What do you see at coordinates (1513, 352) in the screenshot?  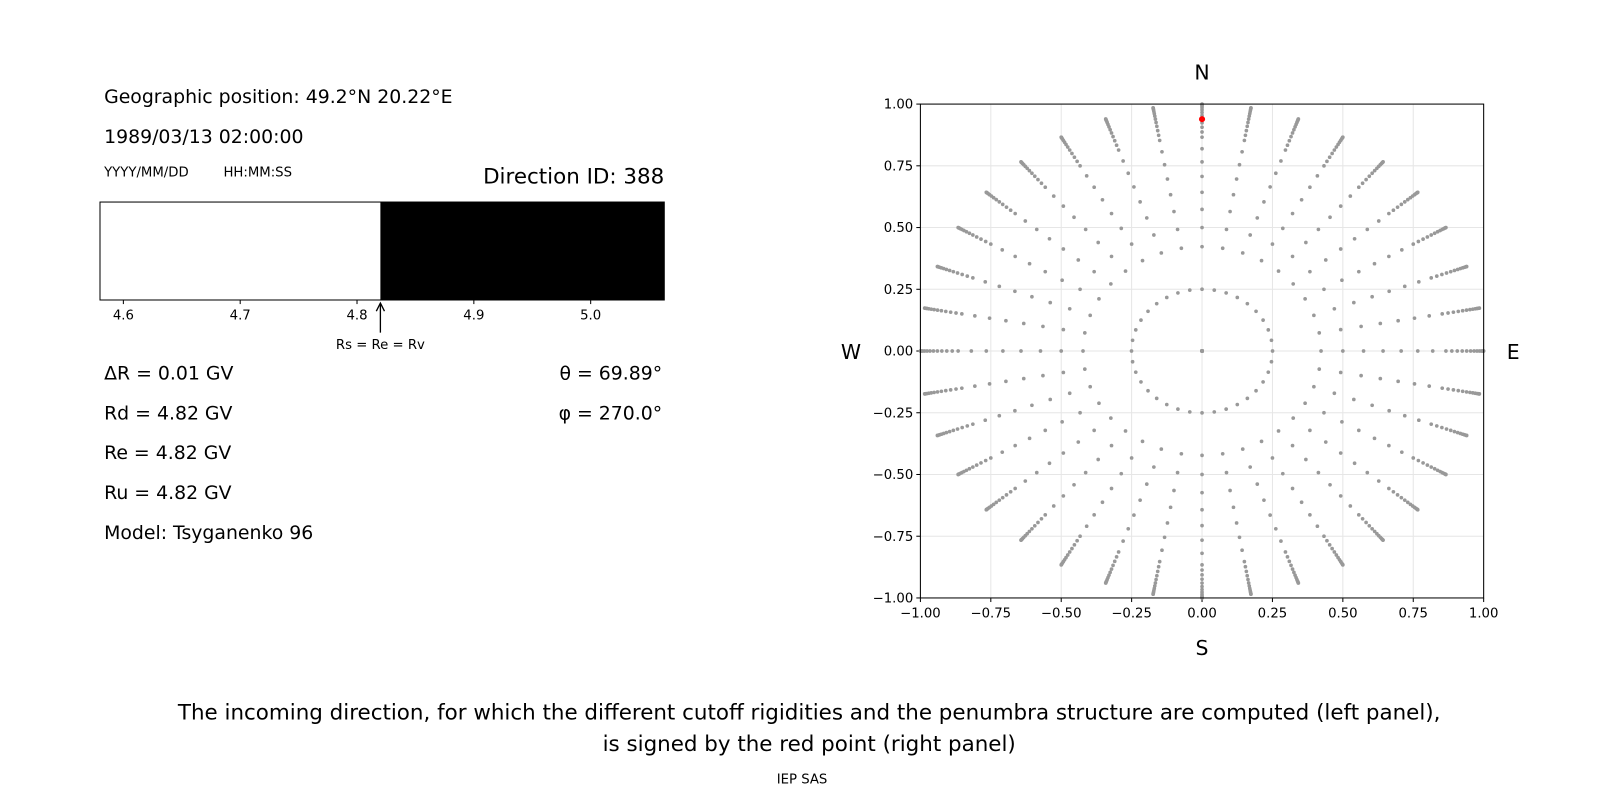 I see `compass-east: E` at bounding box center [1513, 352].